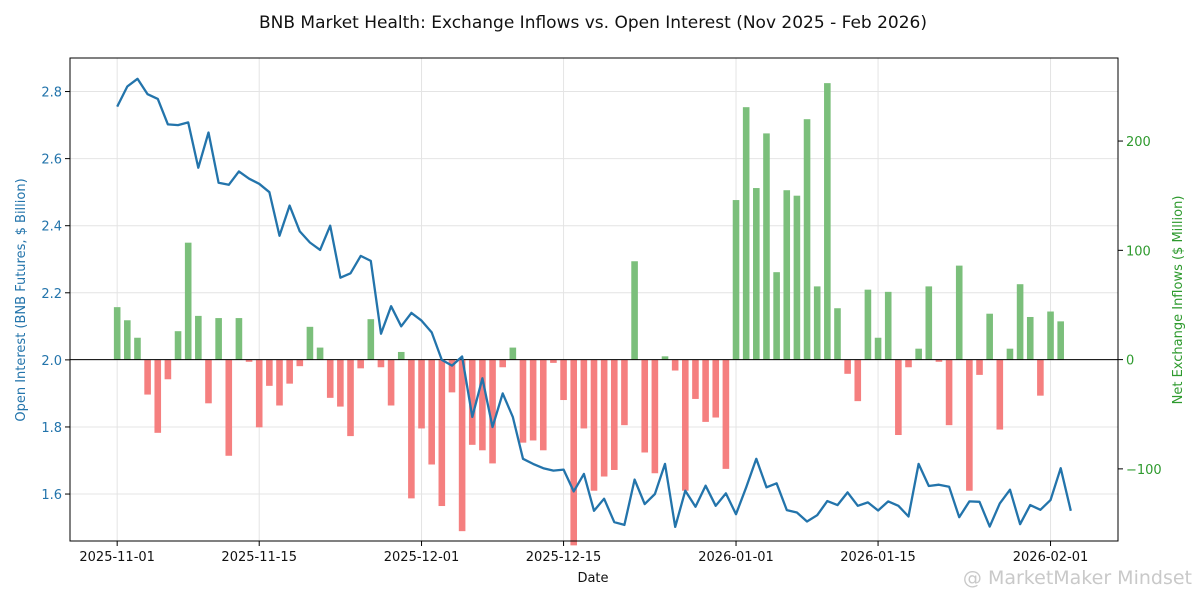 This screenshot has width=1200, height=600. What do you see at coordinates (117, 557) in the screenshot?
I see `x-tick-label: 2025-11-01` at bounding box center [117, 557].